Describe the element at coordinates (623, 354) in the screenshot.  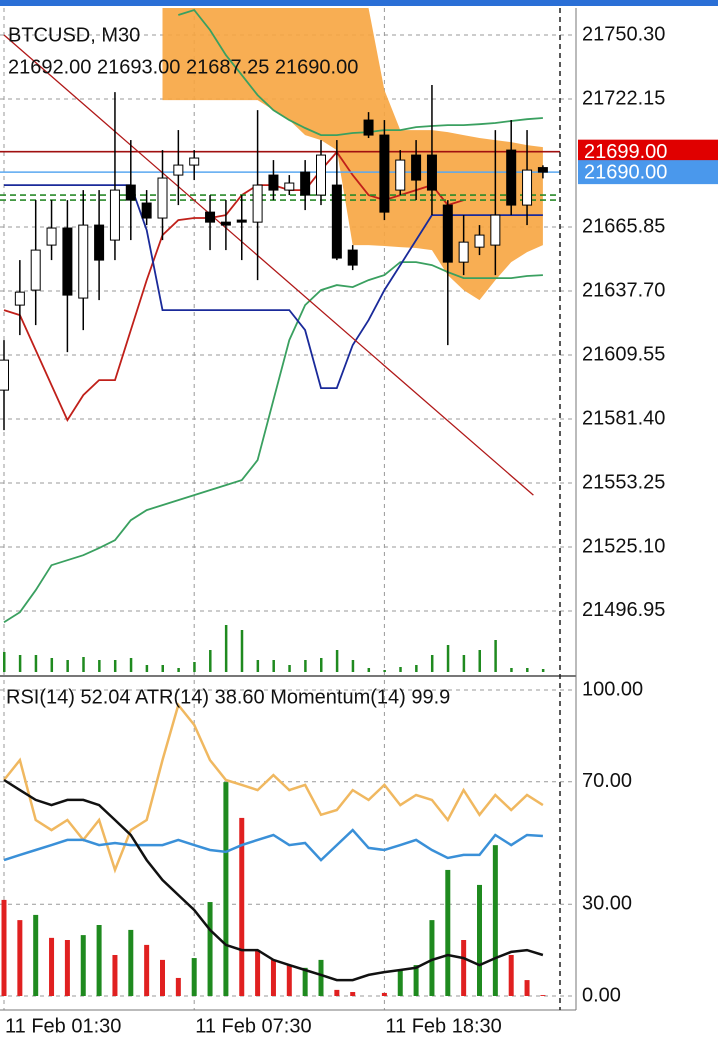
I see `y-tick-label: 21609.55` at that location.